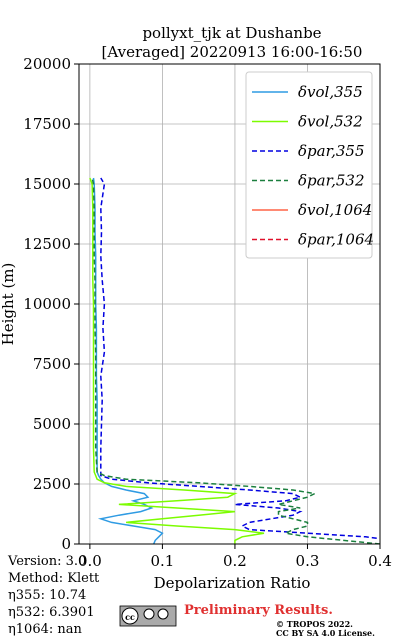 This screenshot has width=400, height=640. What do you see at coordinates (46, 561) in the screenshot?
I see `info-line: Version: 3.0` at bounding box center [46, 561].